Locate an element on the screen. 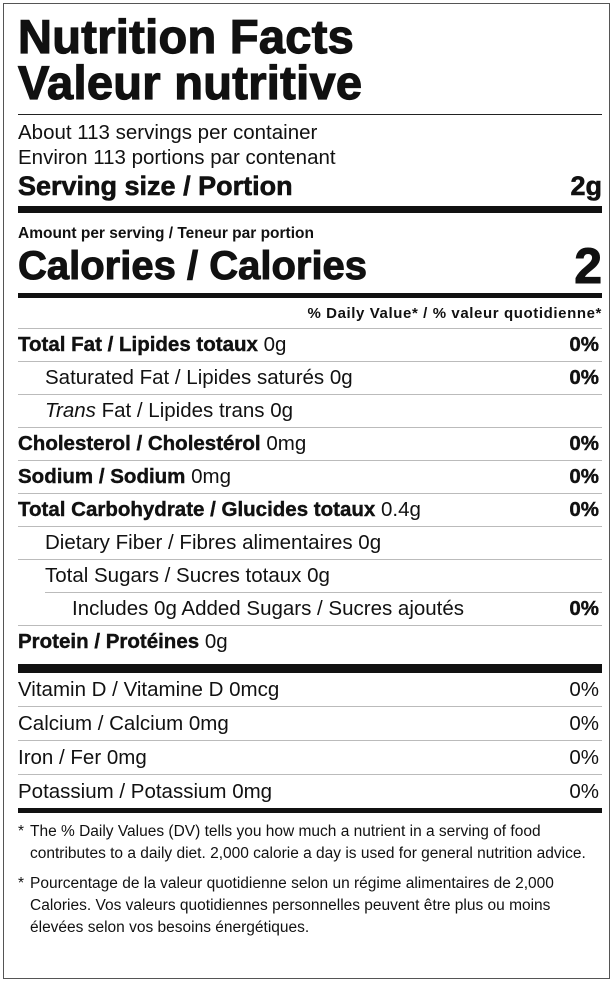 This screenshot has height=984, width=616. nutrient-row: Saturated Fat / Lipides saturés 0g 0% is located at coordinates (310, 378).